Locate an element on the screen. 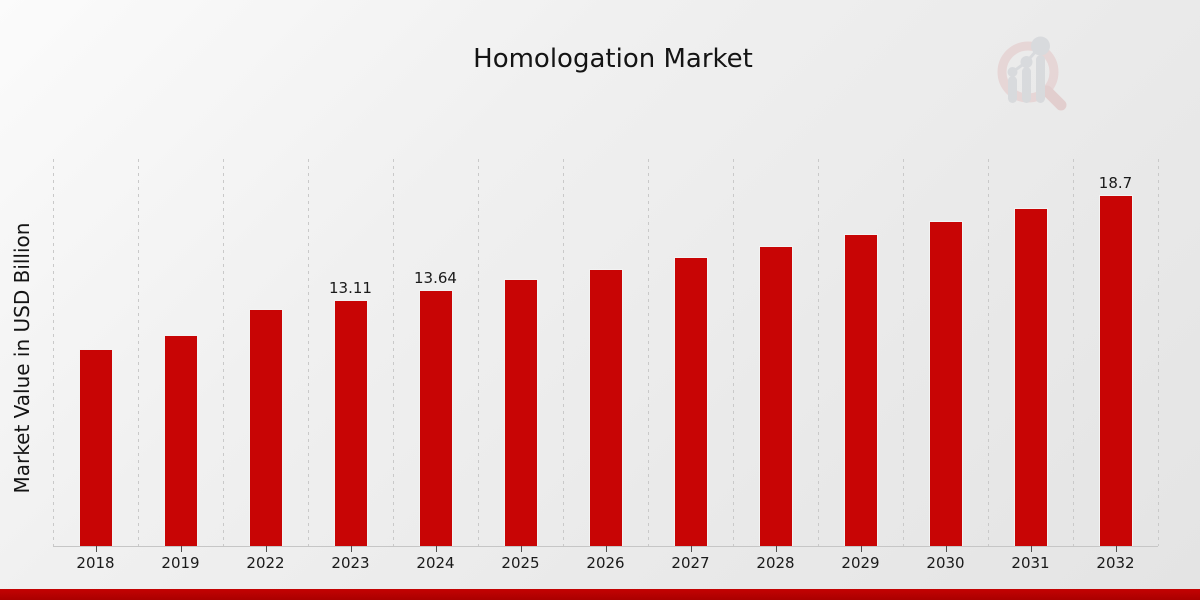  x-tick-label-2030: 2030 is located at coordinates (945, 563).